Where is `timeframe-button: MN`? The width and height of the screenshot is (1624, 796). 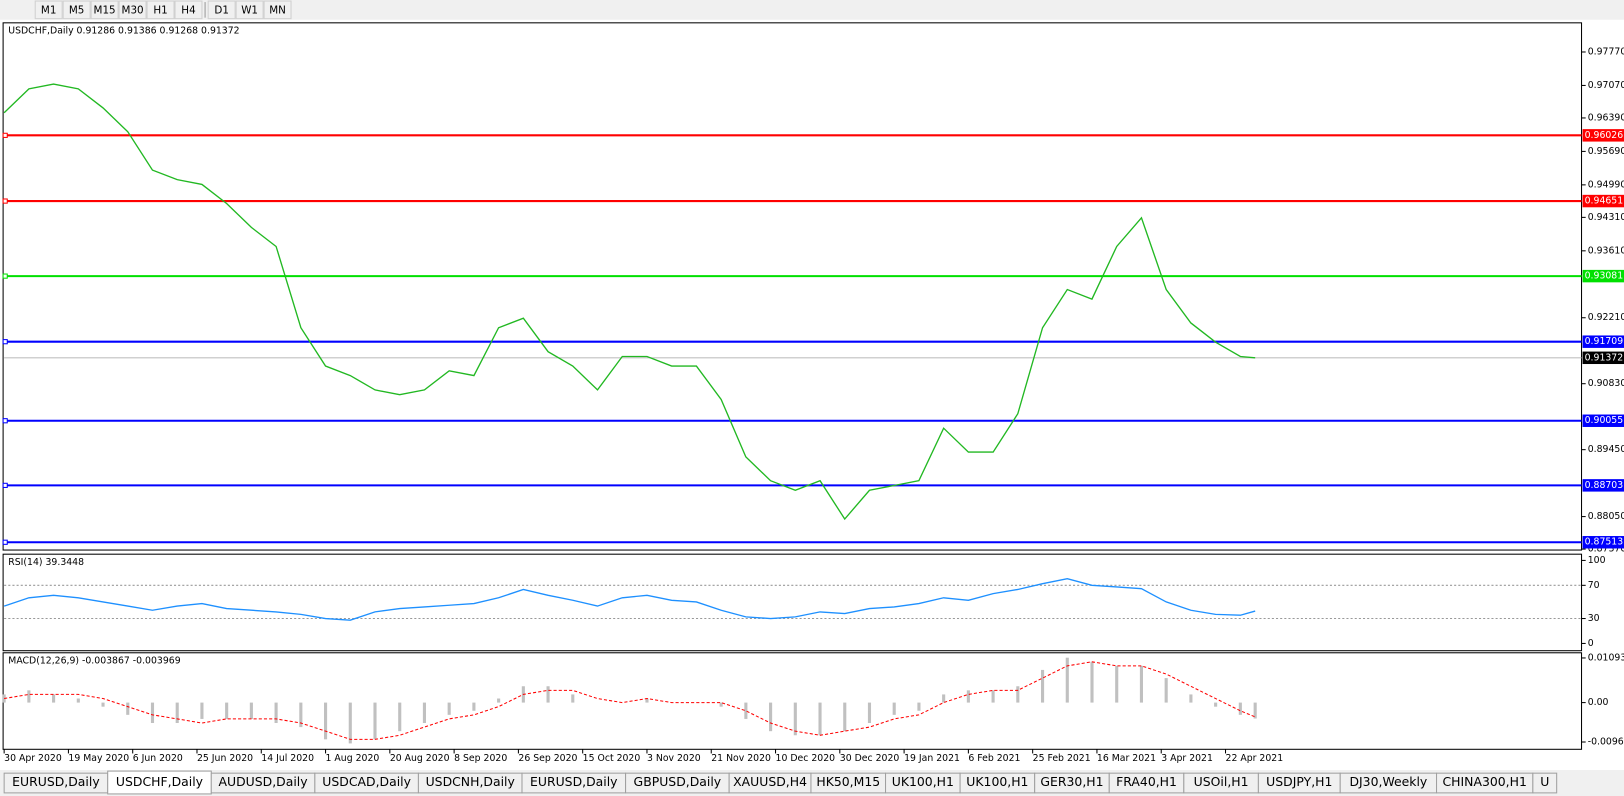
timeframe-button: MN is located at coordinates (277, 10).